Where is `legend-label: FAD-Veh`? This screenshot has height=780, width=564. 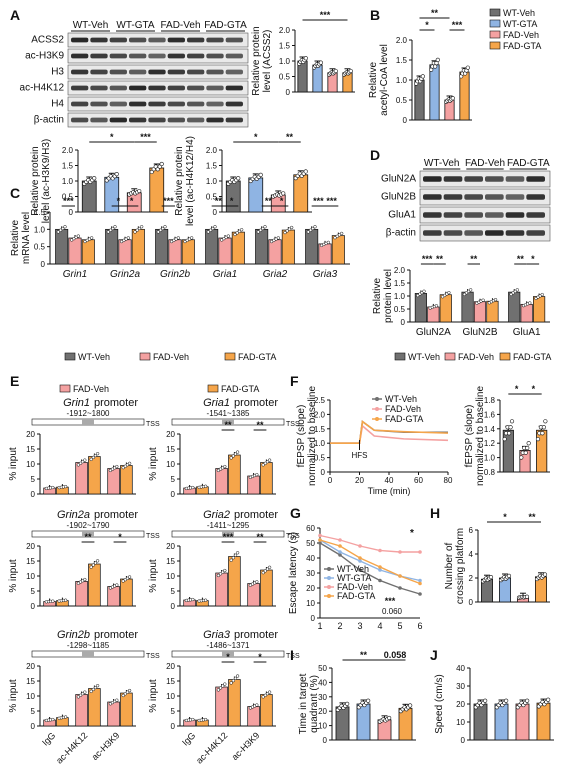
legend-label: FAD-Veh is located at coordinates (403, 409).